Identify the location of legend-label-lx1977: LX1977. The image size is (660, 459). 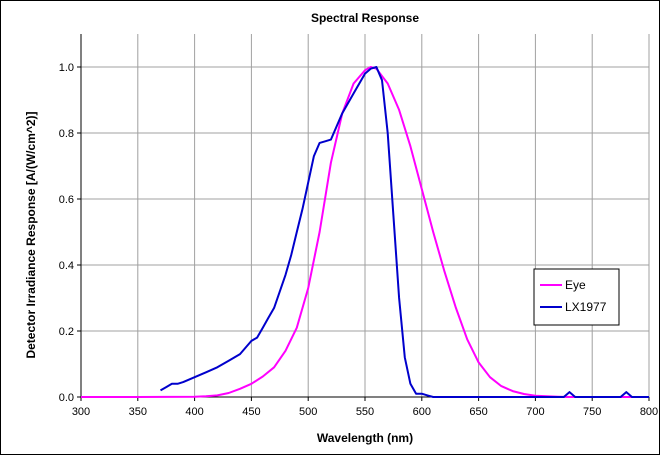
(586, 307).